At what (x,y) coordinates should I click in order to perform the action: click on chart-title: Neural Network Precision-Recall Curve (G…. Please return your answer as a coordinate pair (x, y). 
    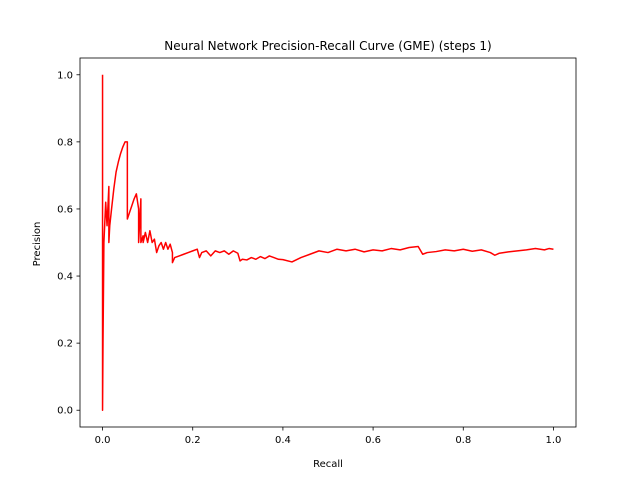
    Looking at the image, I should click on (327, 46).